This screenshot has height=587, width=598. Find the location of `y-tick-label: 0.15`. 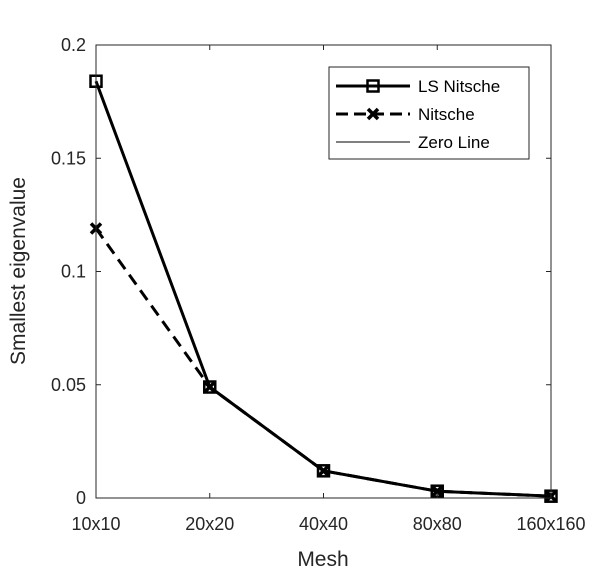

y-tick-label: 0.15 is located at coordinates (68, 158).